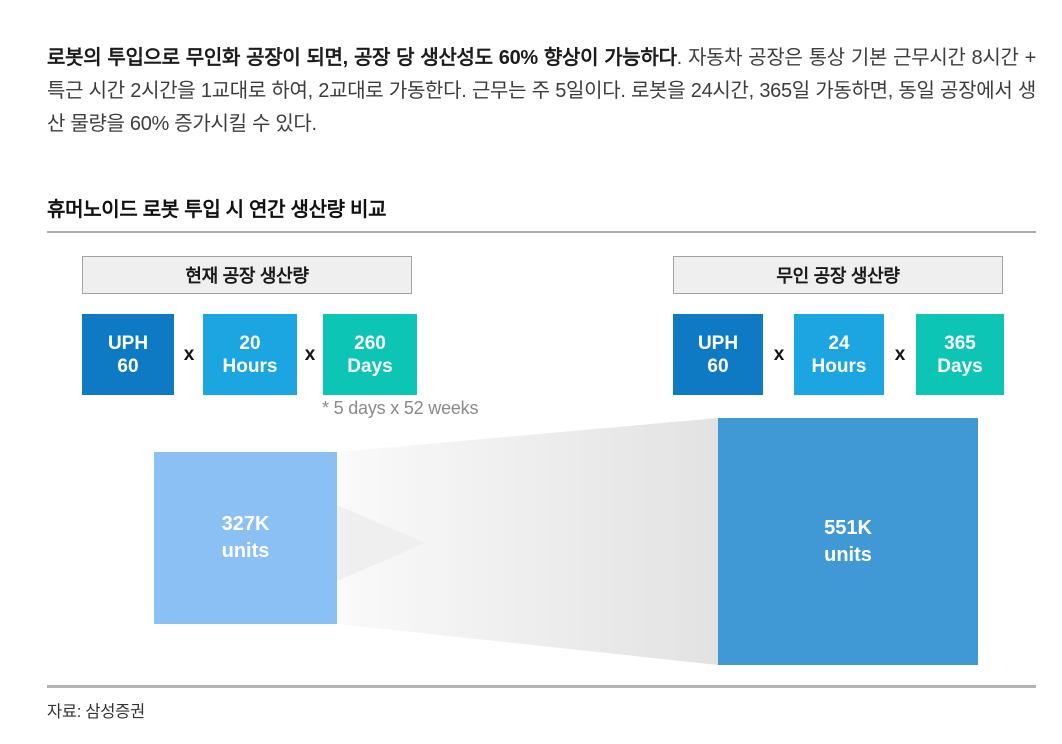 This screenshot has width=1062, height=744. What do you see at coordinates (839, 343) in the screenshot?
I see `unmanned-hours-line1: 24` at bounding box center [839, 343].